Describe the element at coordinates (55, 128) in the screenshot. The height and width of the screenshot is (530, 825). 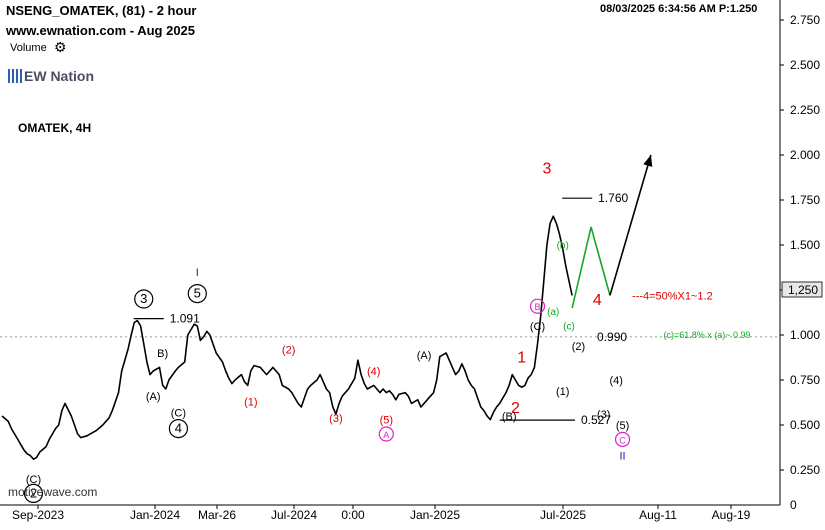
I see `ticker-label: OMATEK, 4H` at that location.